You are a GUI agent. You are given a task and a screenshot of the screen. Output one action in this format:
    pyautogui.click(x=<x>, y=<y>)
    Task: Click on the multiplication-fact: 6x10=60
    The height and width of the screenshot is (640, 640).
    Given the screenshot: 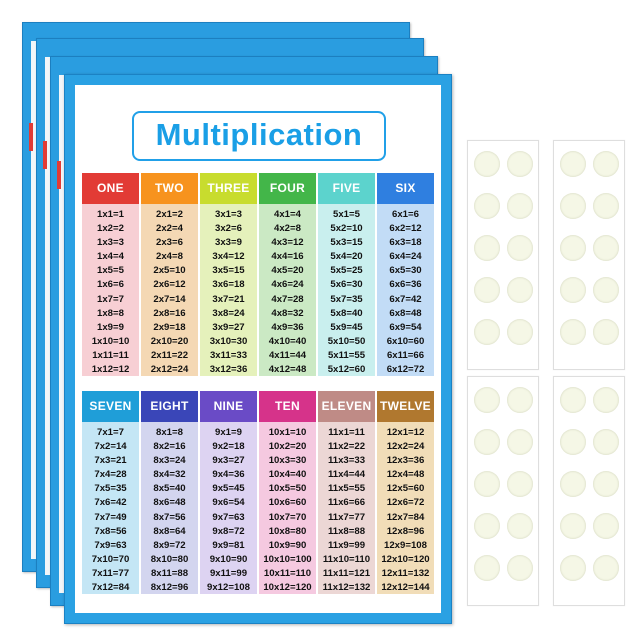 What is the action you would take?
    pyautogui.click(x=405, y=341)
    